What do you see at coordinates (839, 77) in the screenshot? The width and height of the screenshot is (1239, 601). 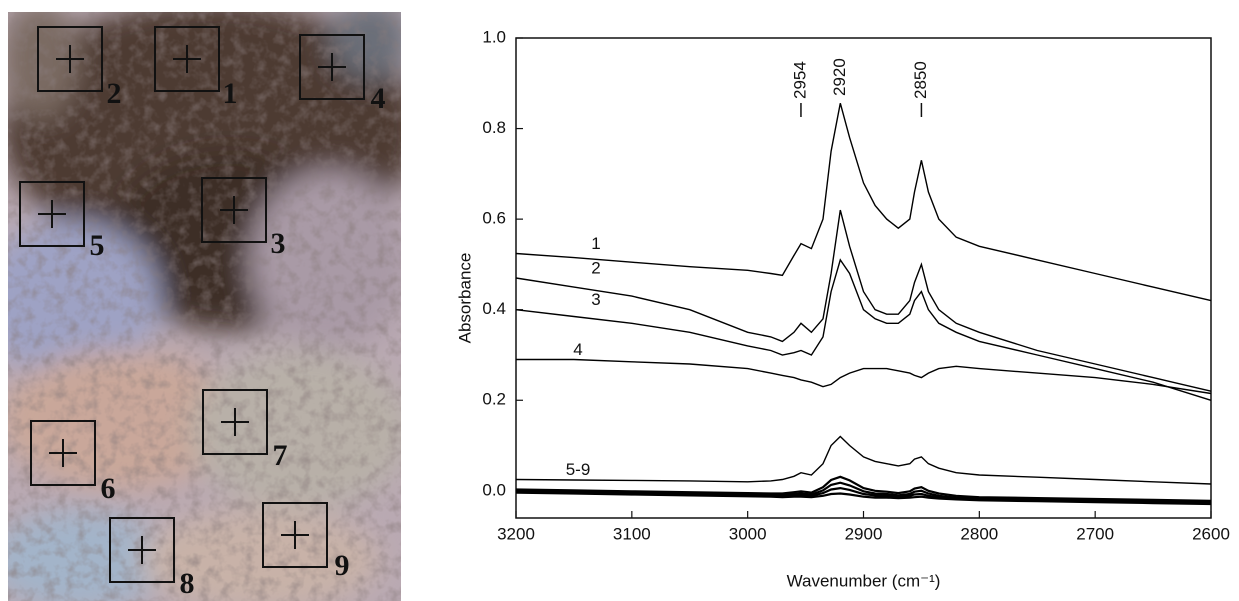 I see `peak-label: 2920` at bounding box center [839, 77].